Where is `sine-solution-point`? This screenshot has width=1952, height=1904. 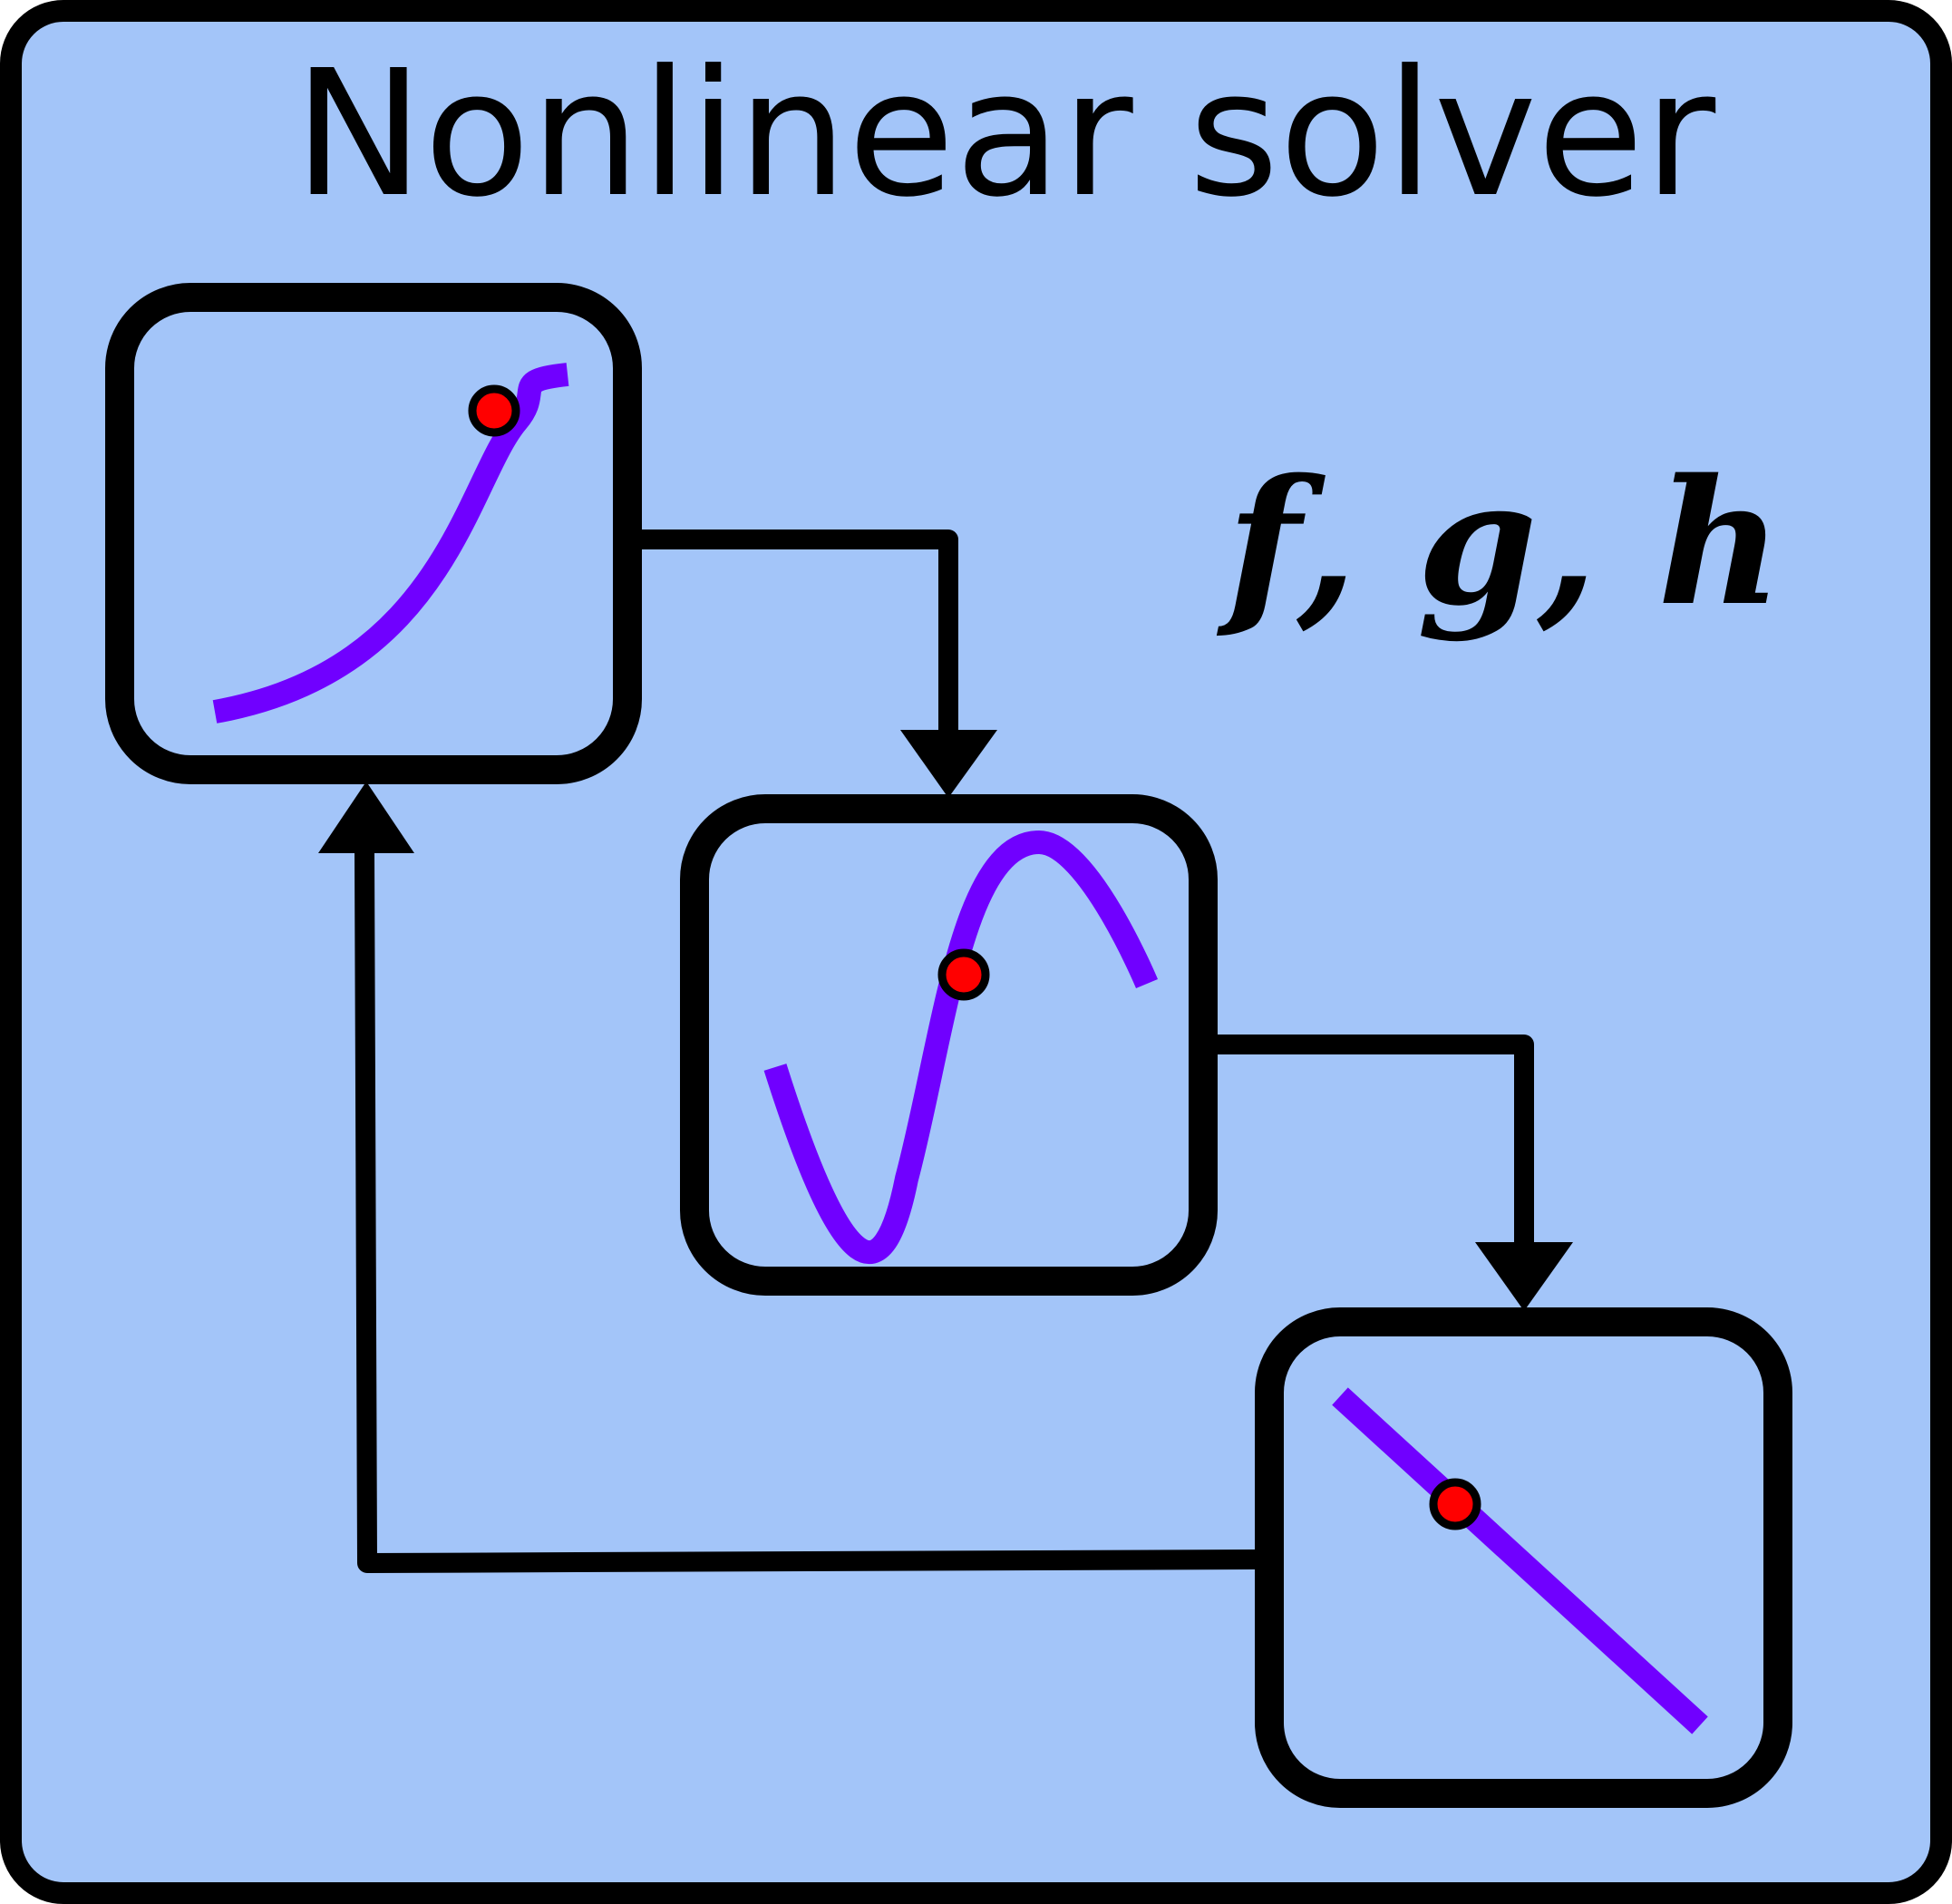
sine-solution-point is located at coordinates (963, 974).